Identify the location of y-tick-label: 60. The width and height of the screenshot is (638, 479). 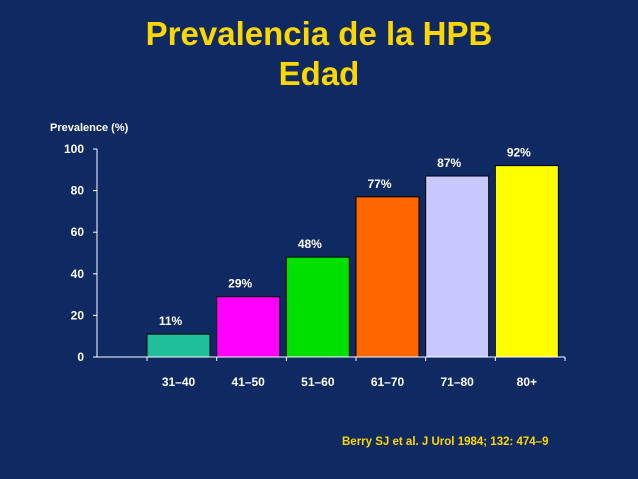
(78, 232).